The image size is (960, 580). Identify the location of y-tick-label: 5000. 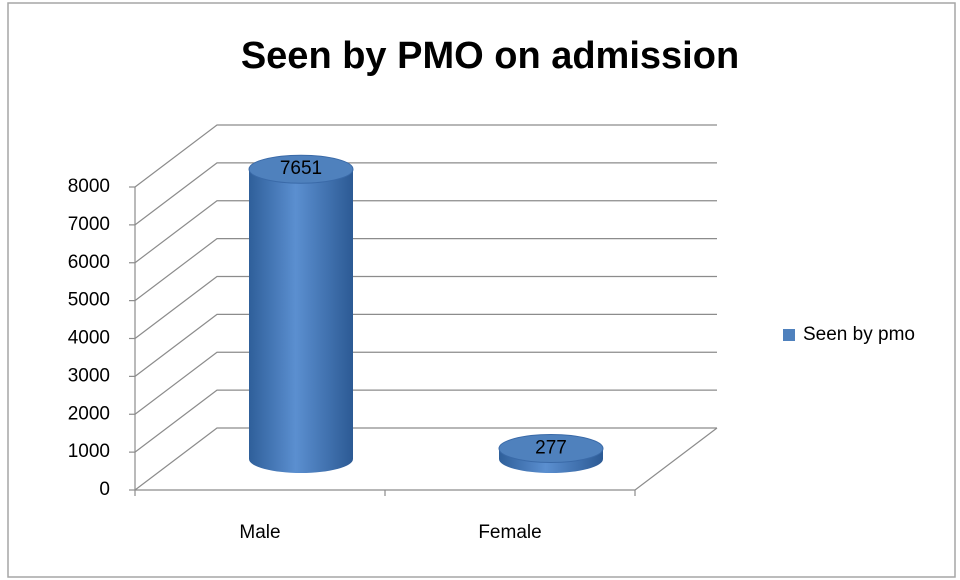
(89, 300).